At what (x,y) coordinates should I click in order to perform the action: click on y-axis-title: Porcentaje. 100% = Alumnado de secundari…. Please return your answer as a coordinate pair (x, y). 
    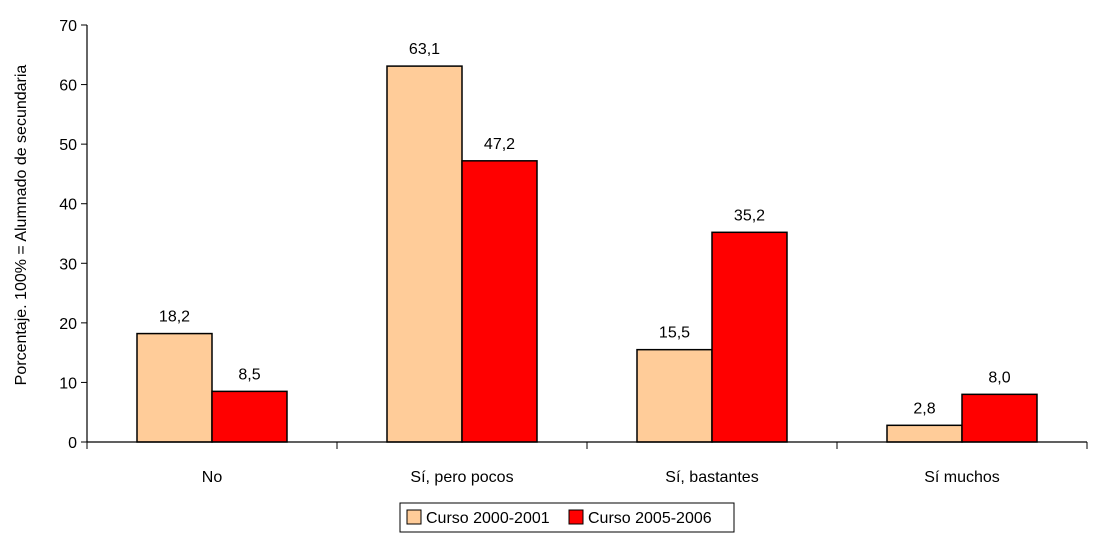
    Looking at the image, I should click on (21, 225).